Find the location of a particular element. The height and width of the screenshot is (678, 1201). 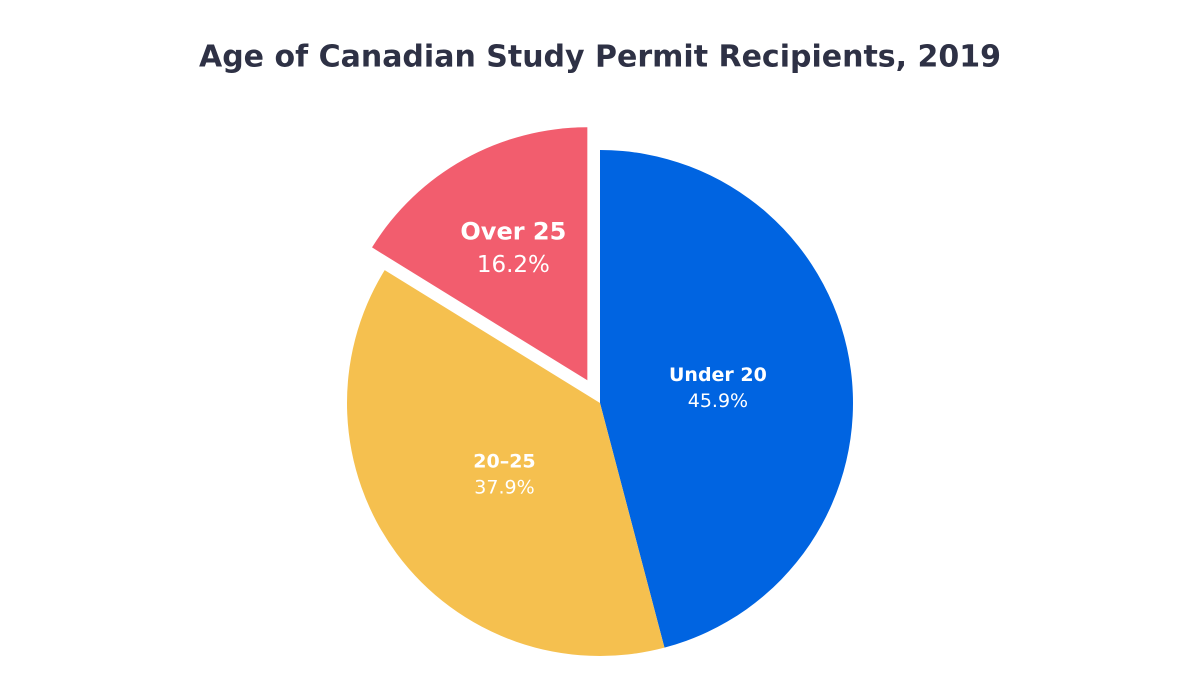

slice-label: Under 20 is located at coordinates (718, 375).